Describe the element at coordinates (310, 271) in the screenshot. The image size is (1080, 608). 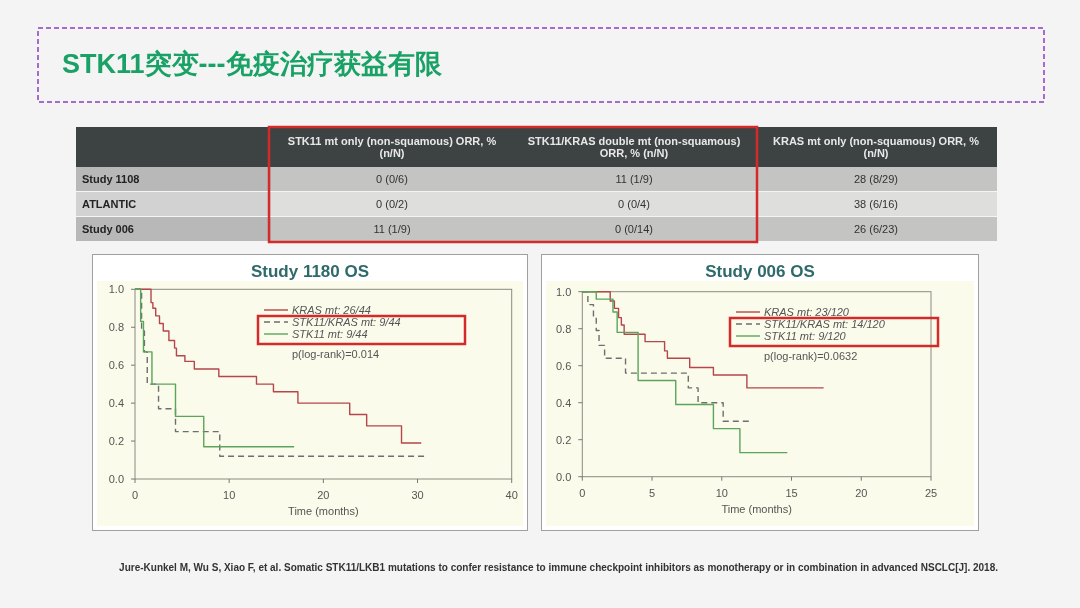
I see `chart-title: Study 1180 OS` at that location.